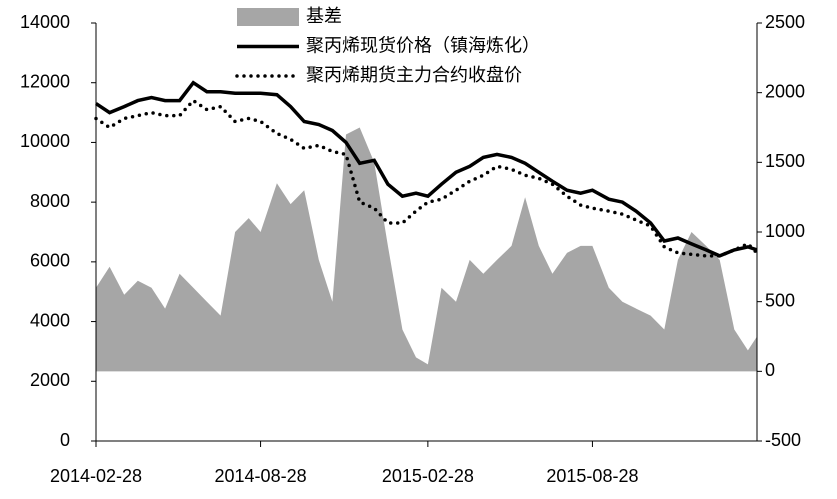  Describe the element at coordinates (785, 91) in the screenshot. I see `y2-tick-label: 2000` at that location.